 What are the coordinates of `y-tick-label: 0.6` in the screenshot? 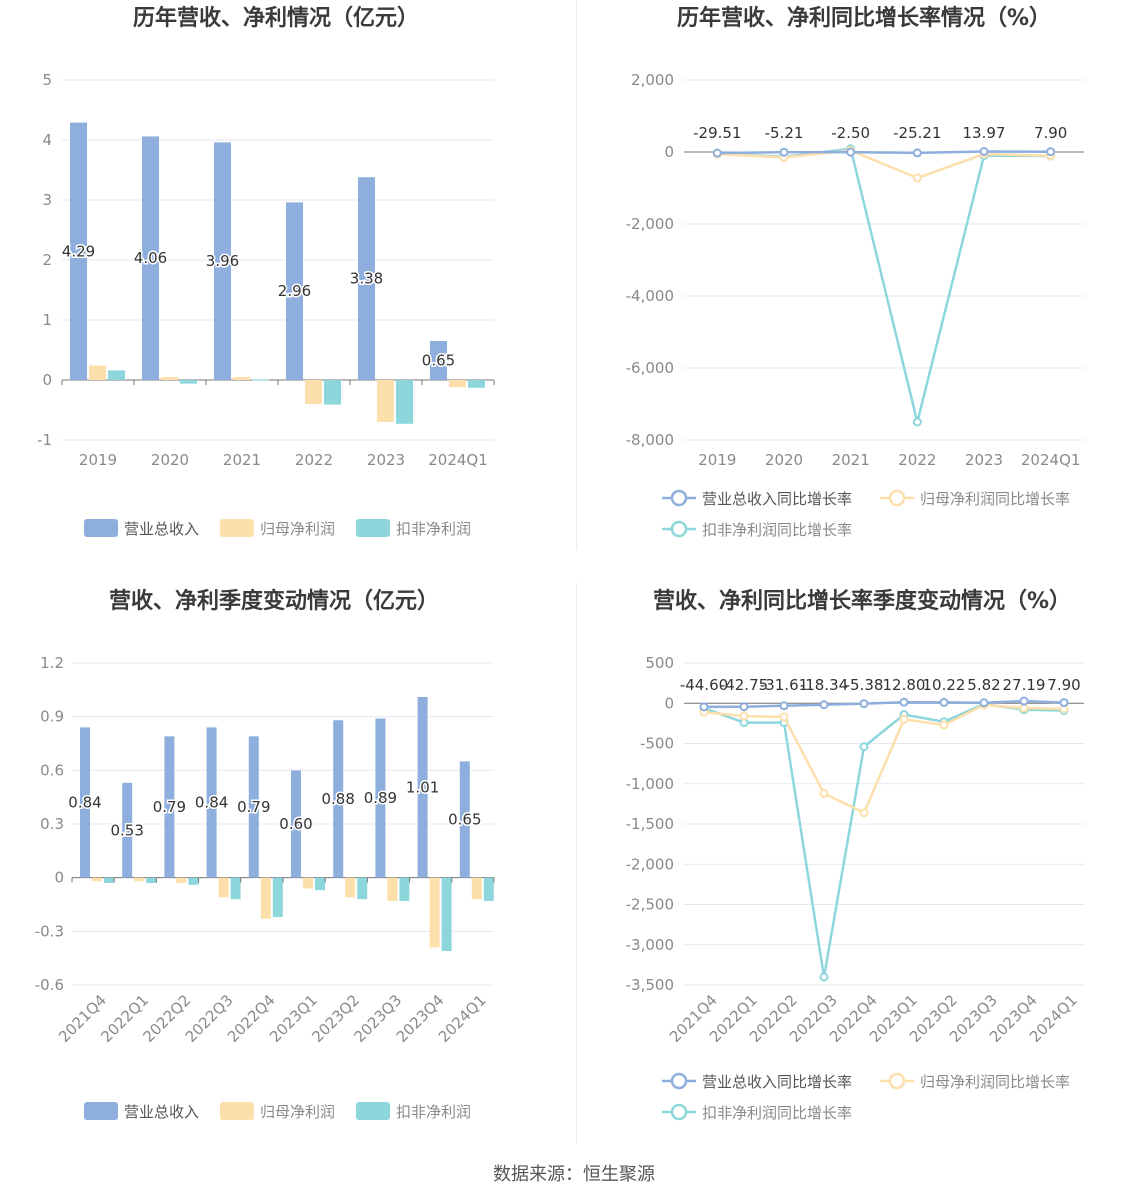 It's located at (52, 770).